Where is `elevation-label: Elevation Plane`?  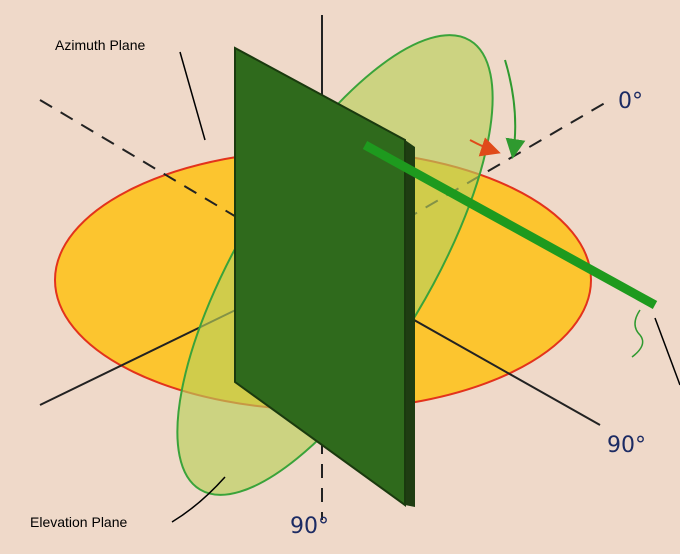
elevation-label: Elevation Plane is located at coordinates (79, 522).